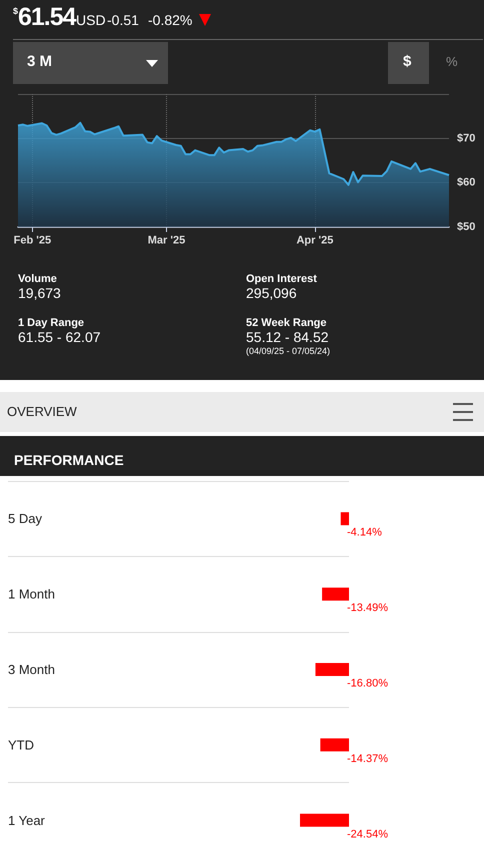 The image size is (484, 855). Describe the element at coordinates (271, 293) in the screenshot. I see `text: 295,096` at that location.